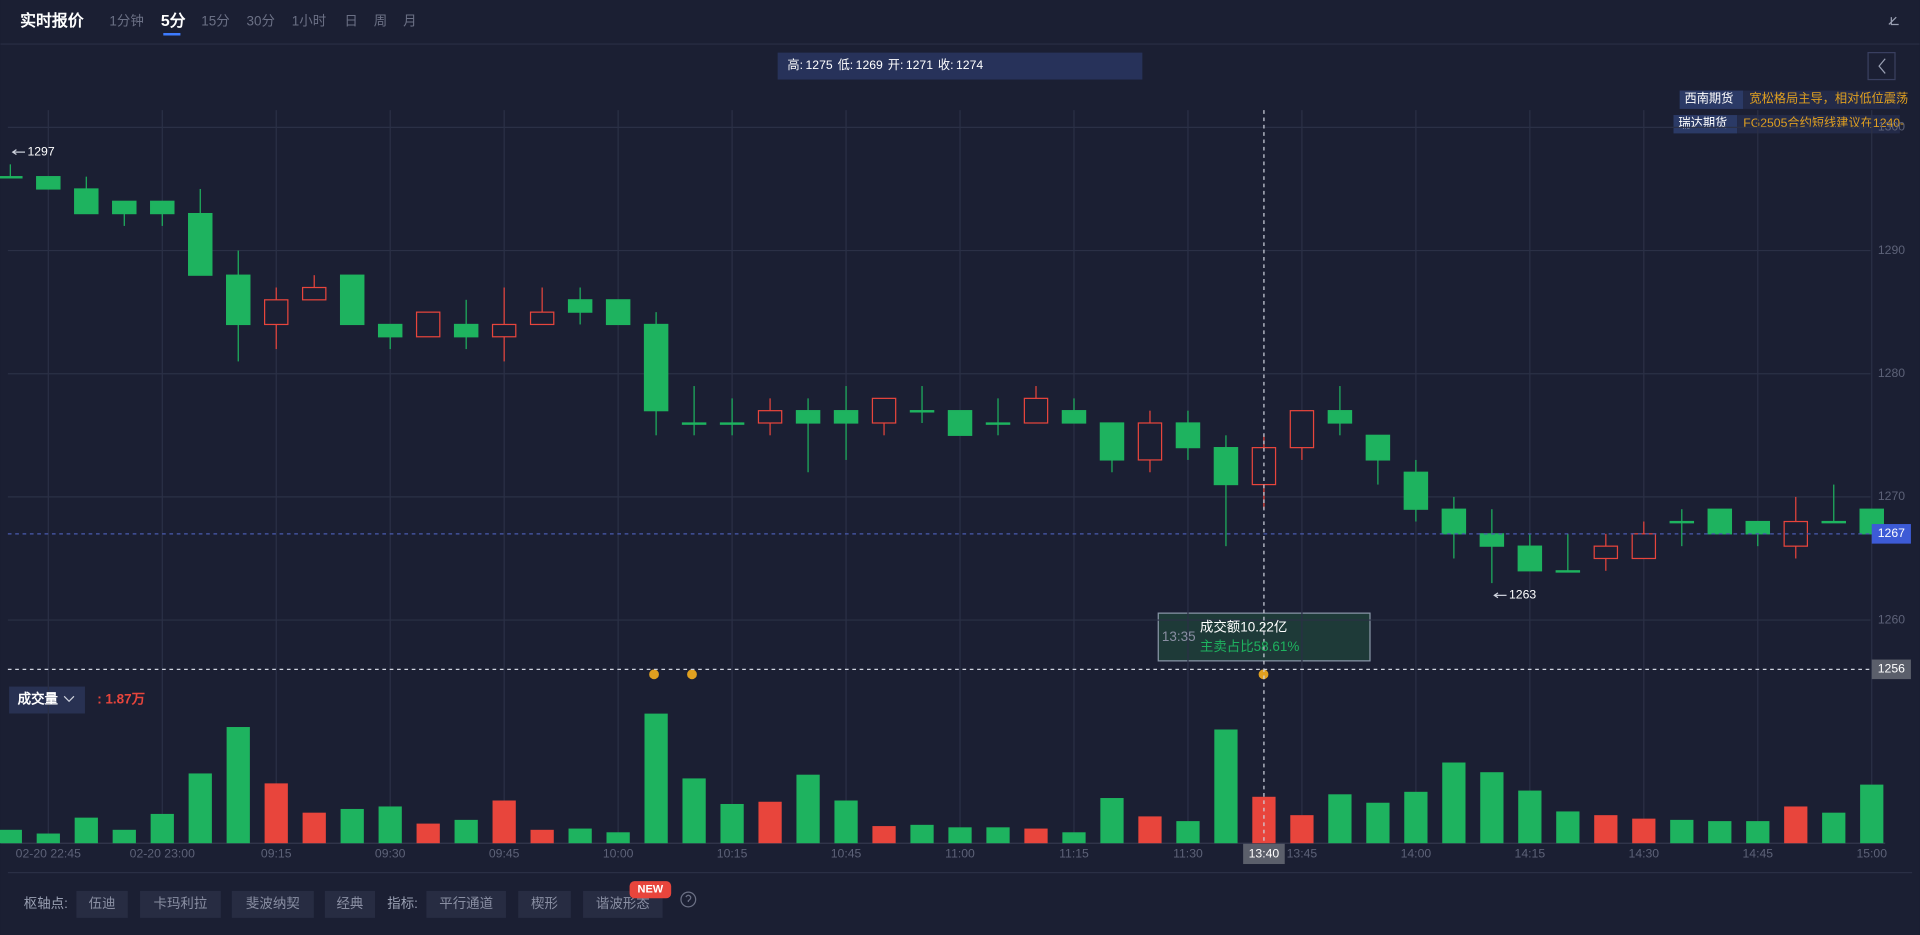  What do you see at coordinates (1891, 669) in the screenshot?
I see `crosshair-y-box` at bounding box center [1891, 669].